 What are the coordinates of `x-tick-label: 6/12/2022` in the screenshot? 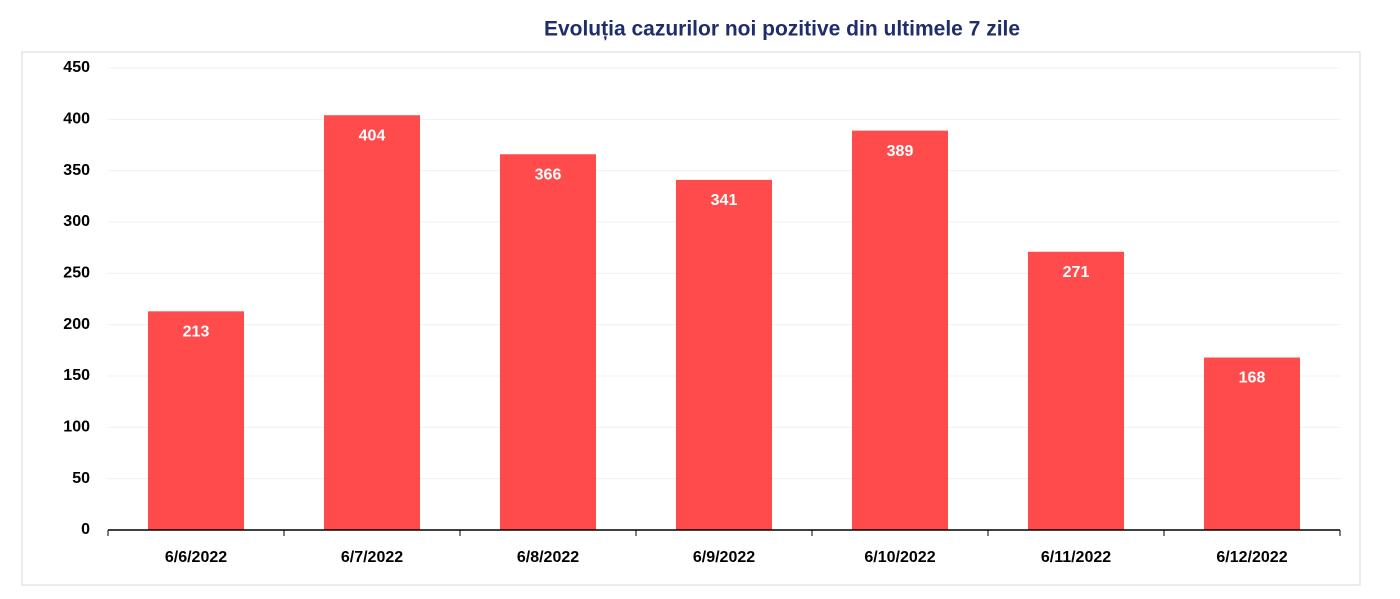 It's located at (1251, 557).